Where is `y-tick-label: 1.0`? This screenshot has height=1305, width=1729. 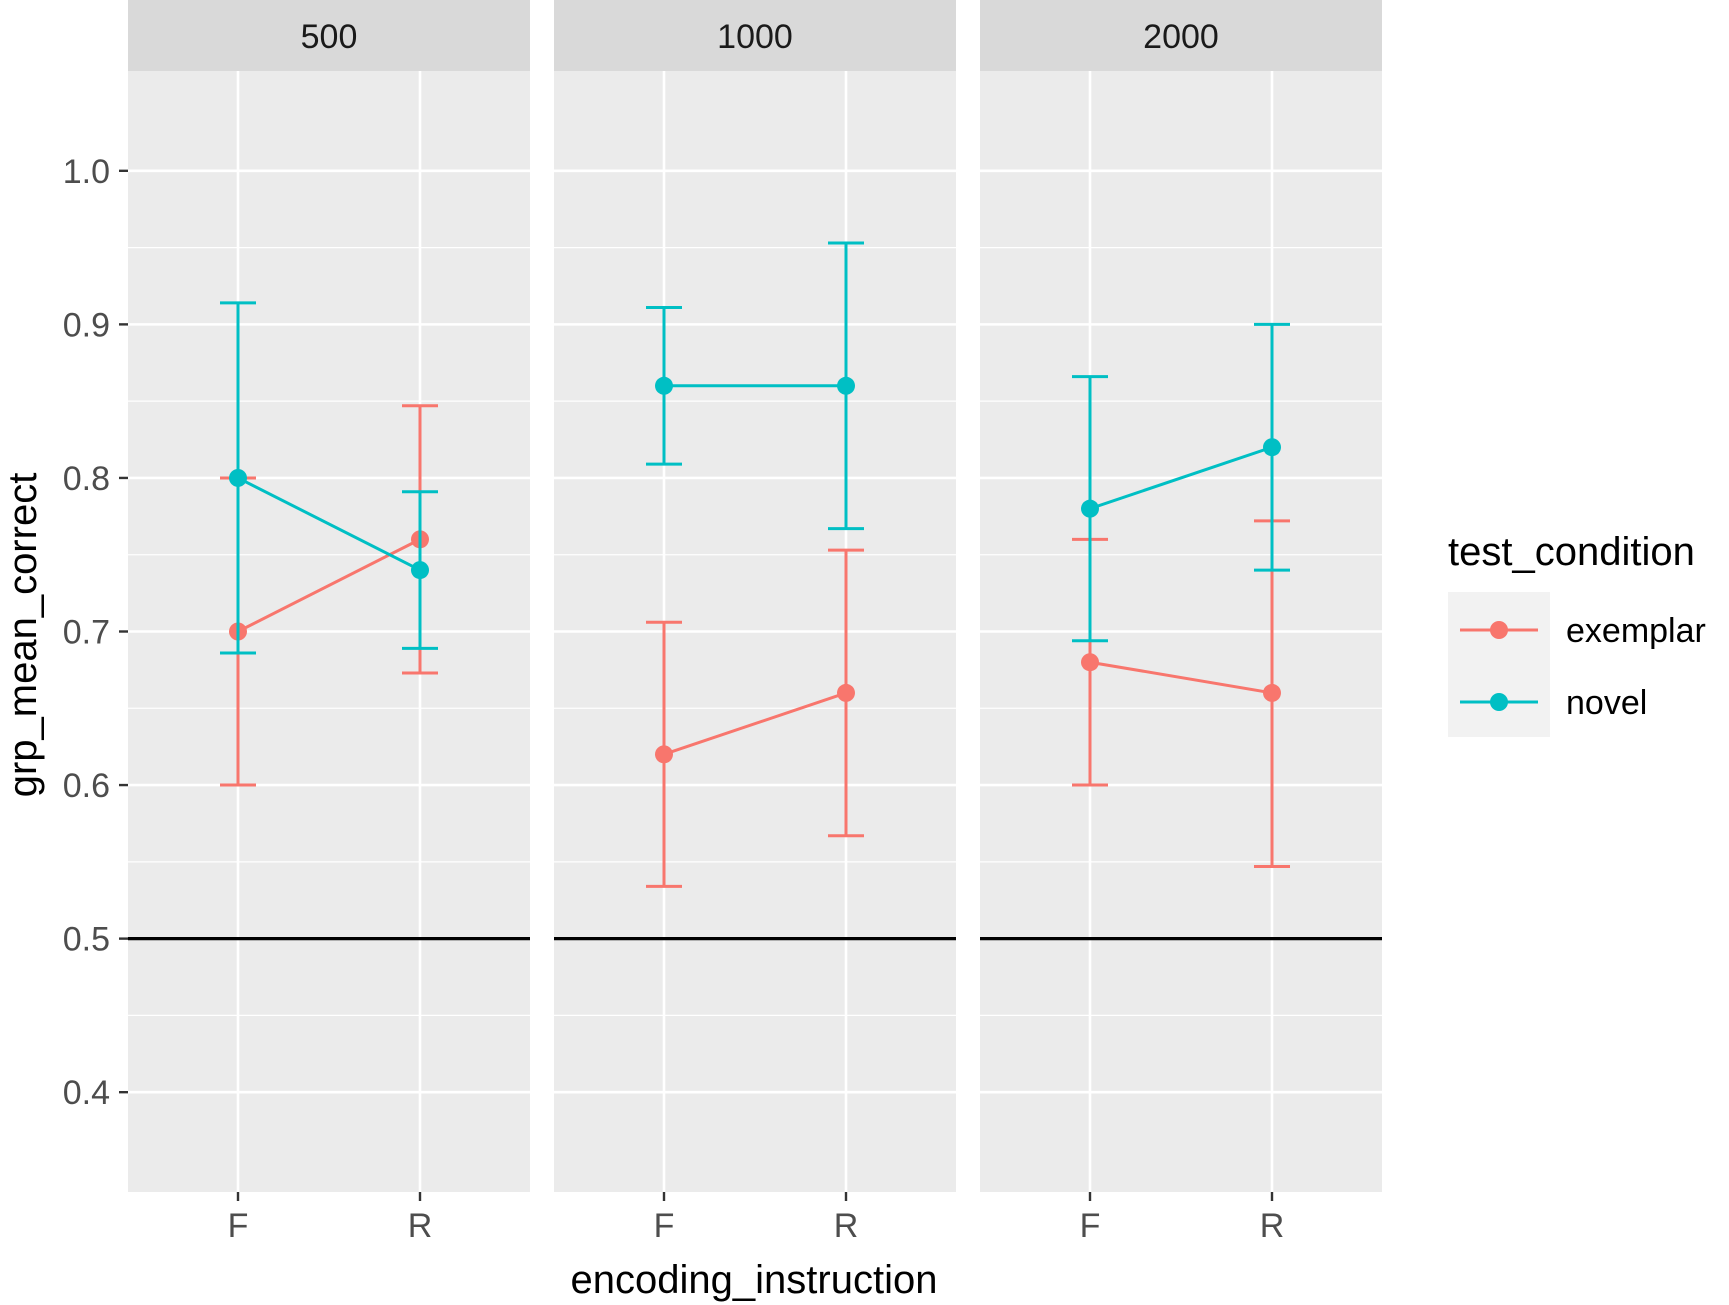 y-tick-label: 1.0 is located at coordinates (86, 172).